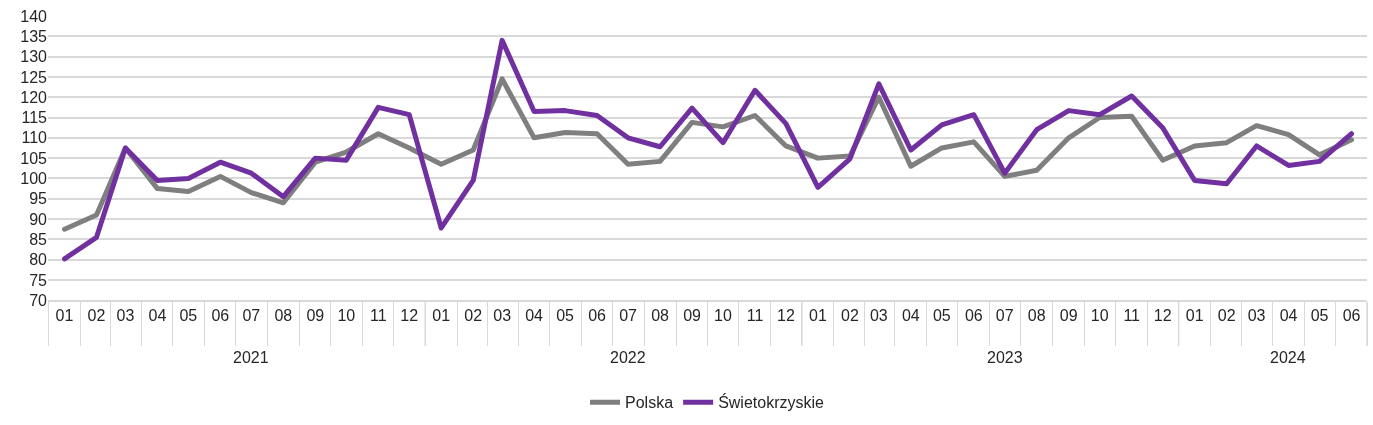  What do you see at coordinates (771, 402) in the screenshot?
I see `legend-label: Świetokrzyskie` at bounding box center [771, 402].